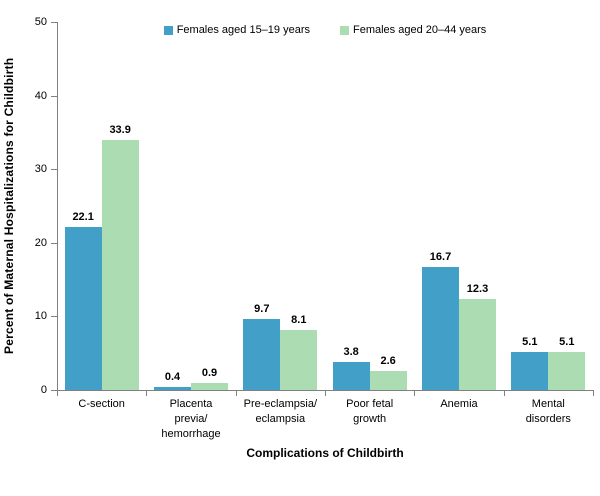 This screenshot has height=496, width=600. What do you see at coordinates (43, 390) in the screenshot?
I see `y-tick-label: 0` at bounding box center [43, 390].